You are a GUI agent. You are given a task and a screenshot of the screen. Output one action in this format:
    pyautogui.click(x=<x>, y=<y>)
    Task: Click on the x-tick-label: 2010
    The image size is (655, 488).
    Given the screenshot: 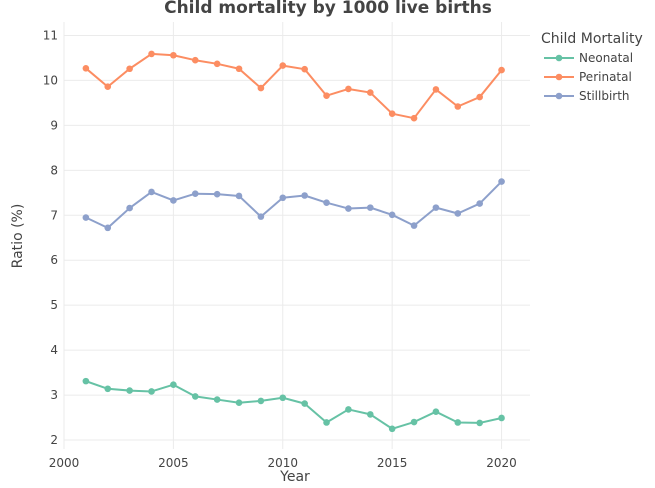 What is the action you would take?
    pyautogui.click(x=283, y=463)
    